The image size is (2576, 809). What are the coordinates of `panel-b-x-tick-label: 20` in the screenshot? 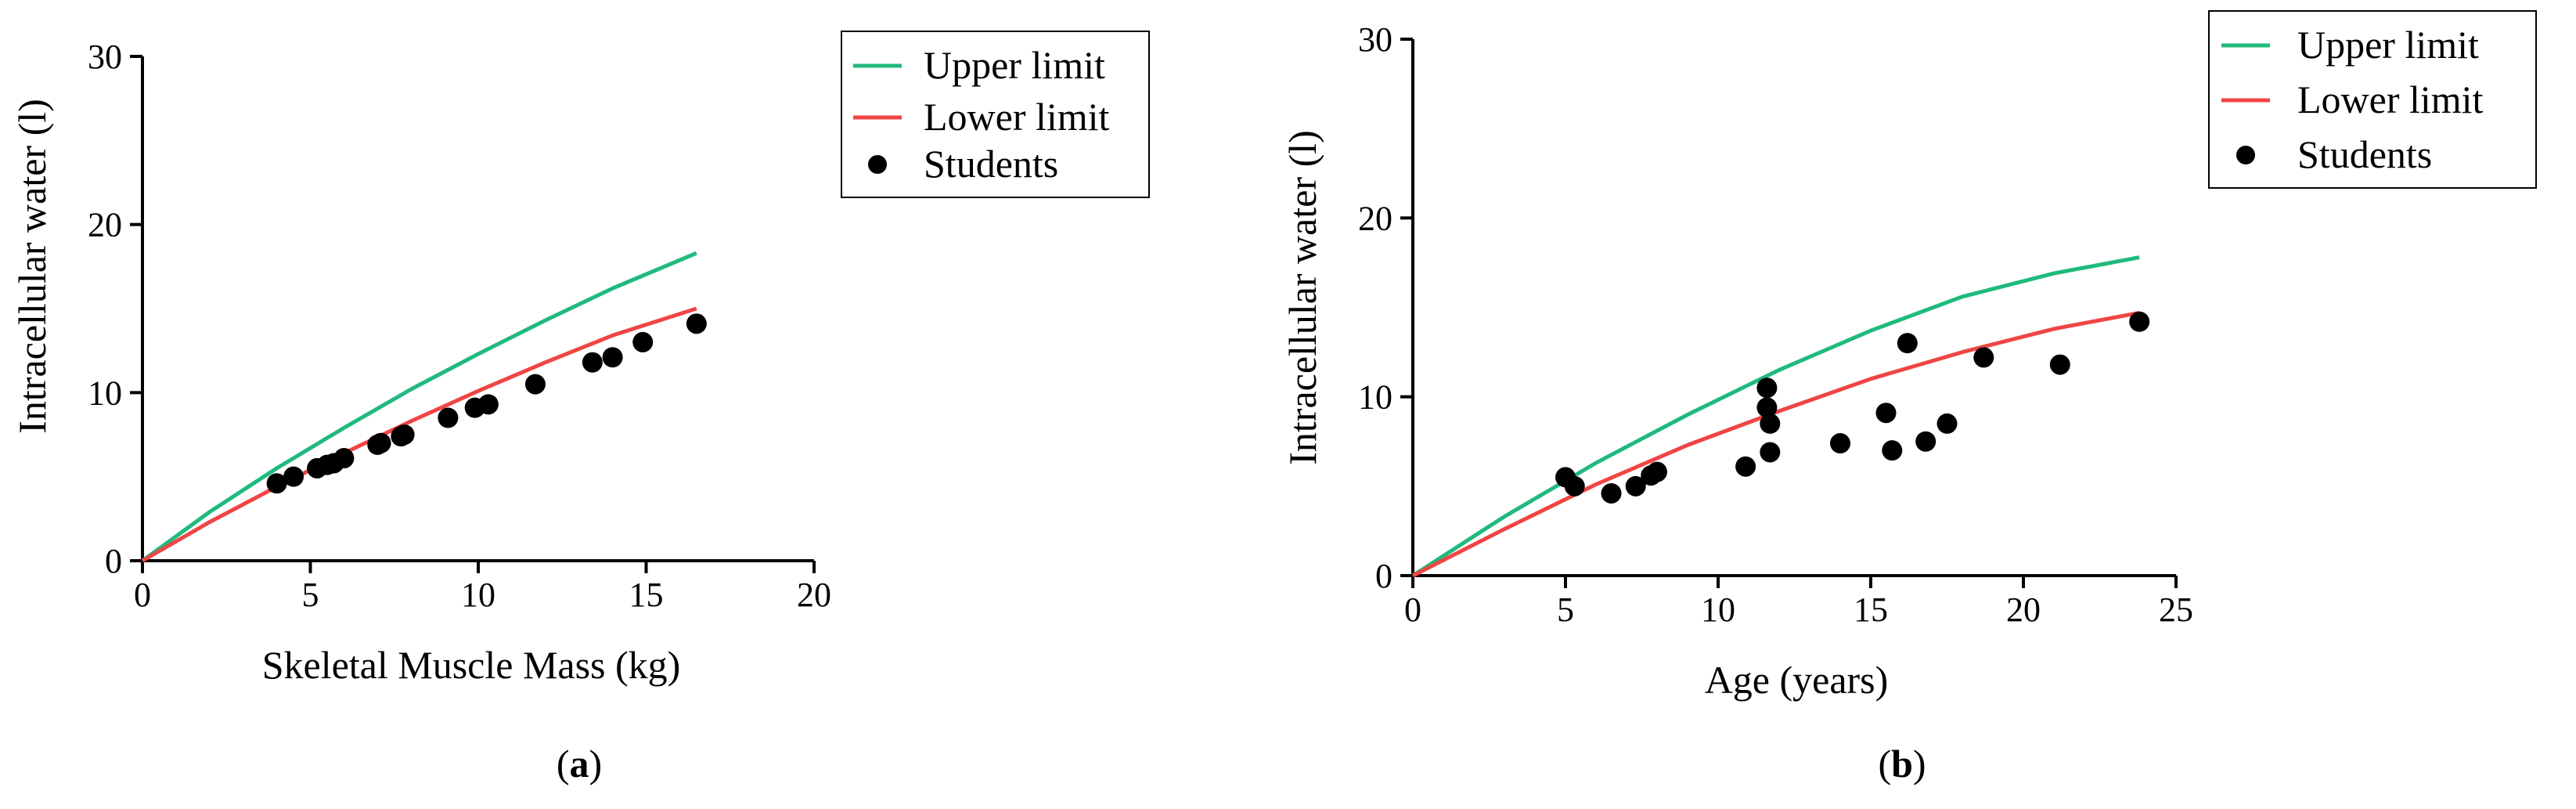 It's located at (2023, 609).